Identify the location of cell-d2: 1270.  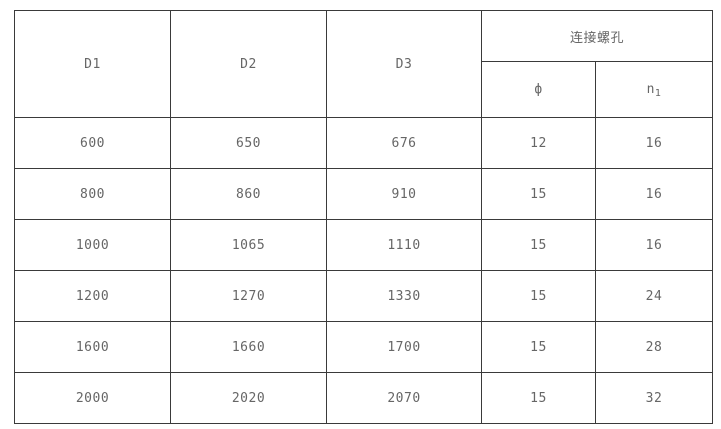
(248, 296).